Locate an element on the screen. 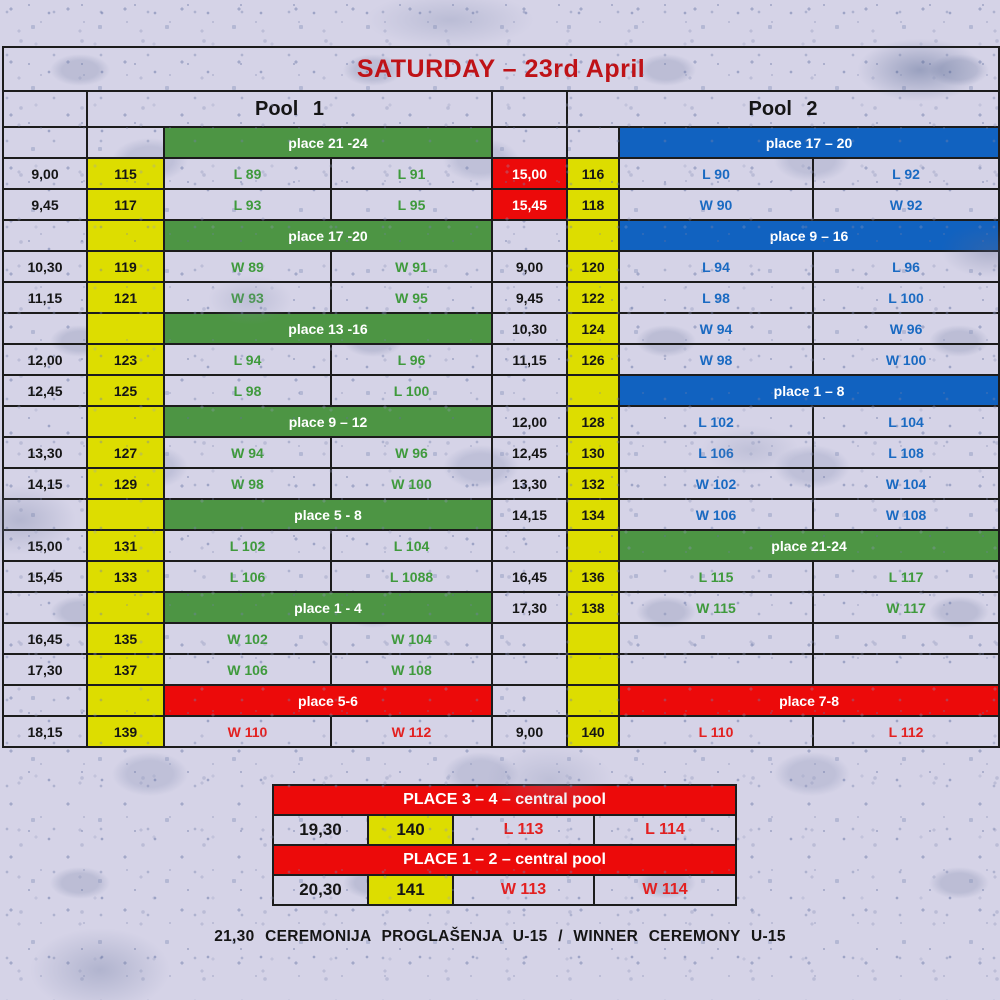  pool1-match-number-cell: 119 is located at coordinates (125, 266).